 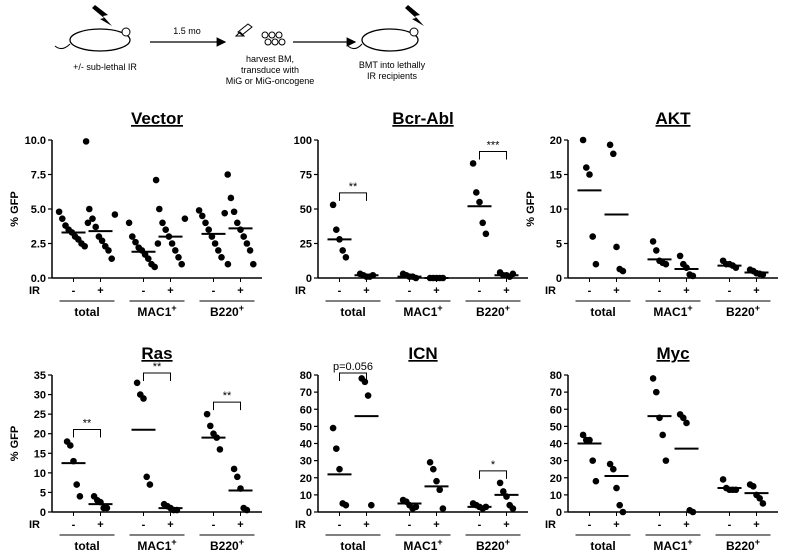 What do you see at coordinates (559, 245) in the screenshot?
I see `y-tick-label: 5` at bounding box center [559, 245].